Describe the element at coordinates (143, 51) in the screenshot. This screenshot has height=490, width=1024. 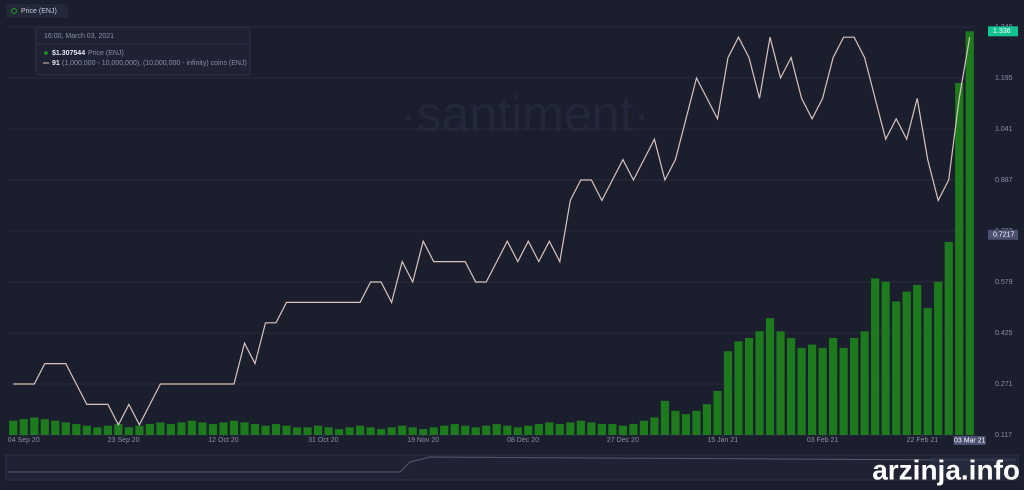
I see `tooltip` at that location.